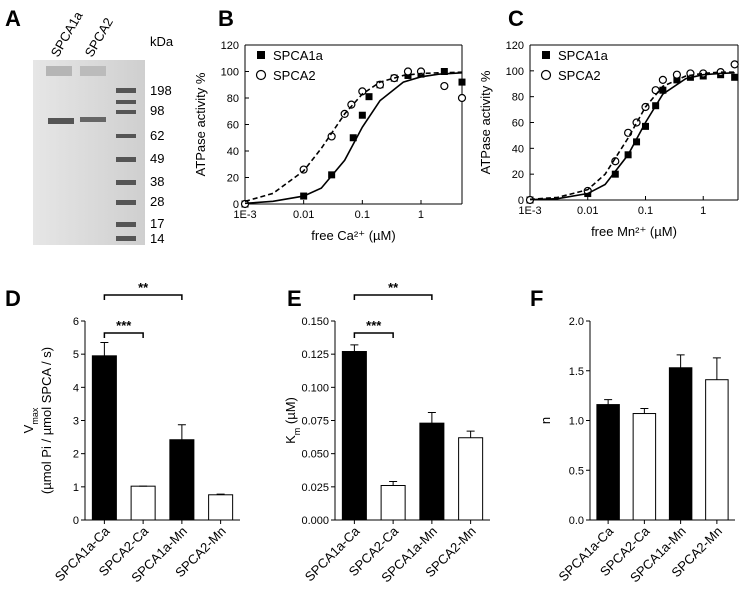 The image size is (745, 592). What do you see at coordinates (297, 432) in the screenshot?
I see `y-label-sub: m` at bounding box center [297, 432].